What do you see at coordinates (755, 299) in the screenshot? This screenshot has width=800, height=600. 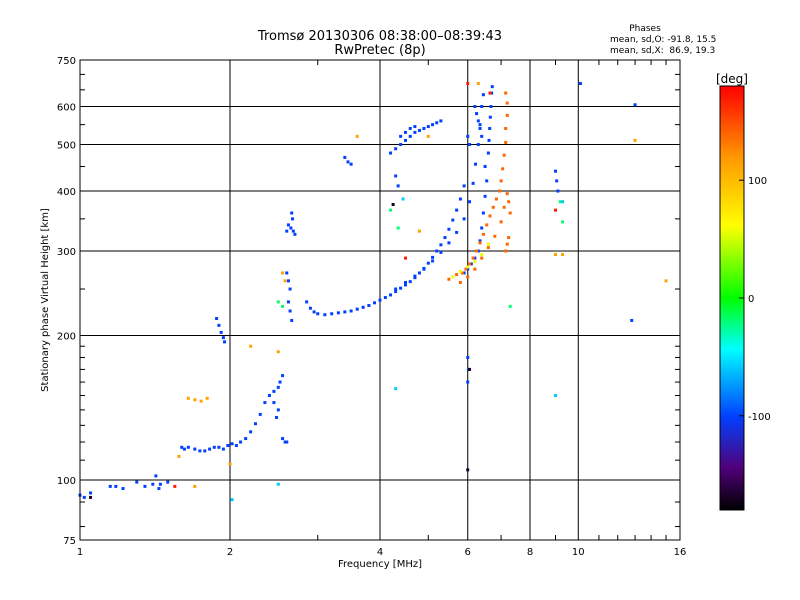 I see `colorbar-ticks: 100 0 -100` at bounding box center [755, 299].